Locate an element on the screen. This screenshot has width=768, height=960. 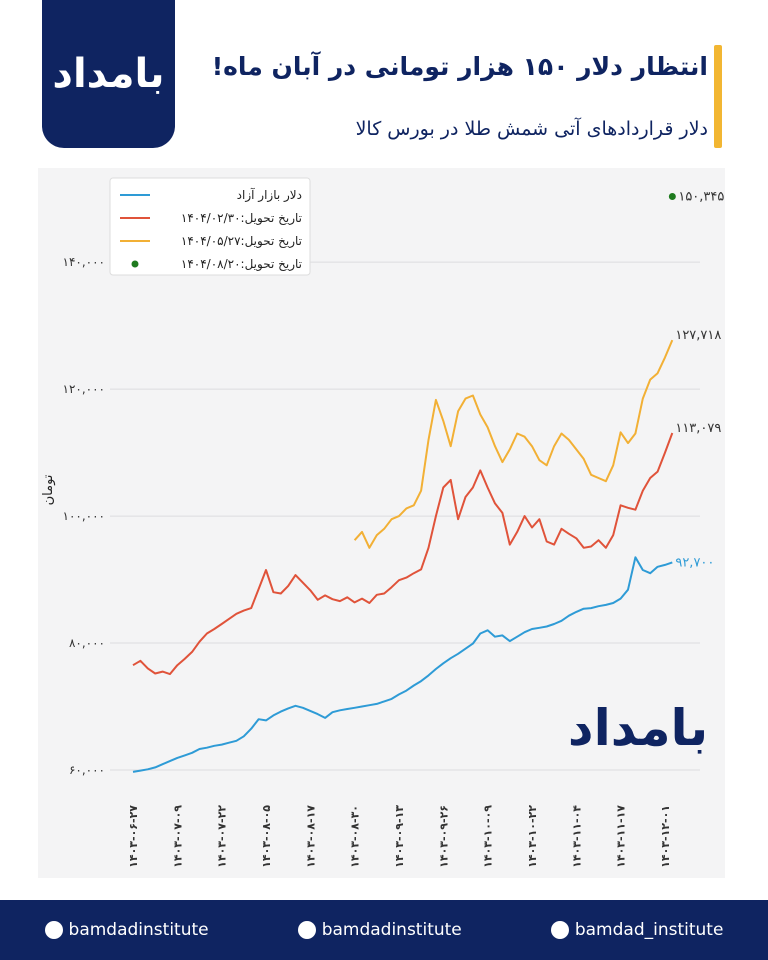
x-tick-label: ۱۴۰۳-۰۹-۱۳ is located at coordinates (399, 836).